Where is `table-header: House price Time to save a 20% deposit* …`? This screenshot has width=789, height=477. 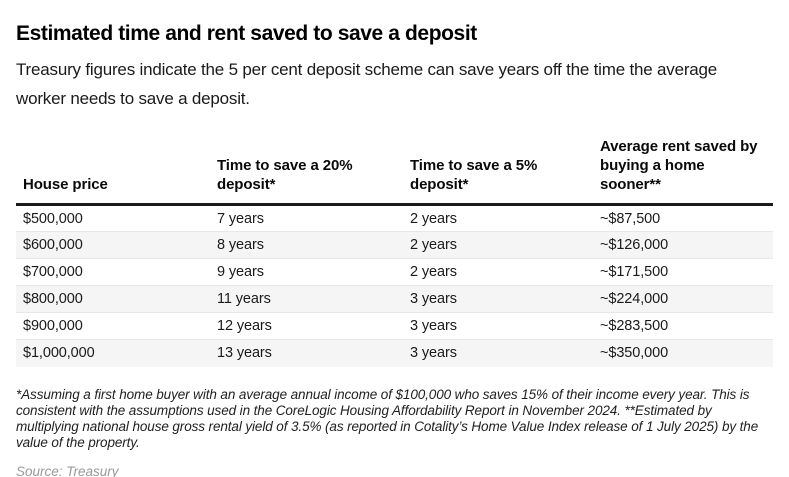 table-header: House price Time to save a 20% deposit* … is located at coordinates (394, 171).